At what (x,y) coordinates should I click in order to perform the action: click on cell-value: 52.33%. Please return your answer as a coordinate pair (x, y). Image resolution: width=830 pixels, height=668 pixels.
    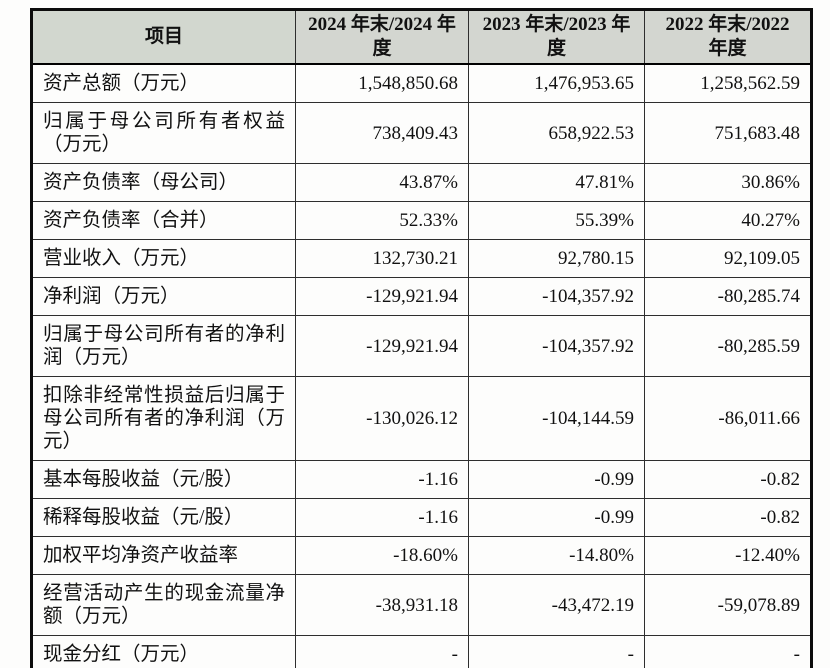
    Looking at the image, I should click on (382, 220).